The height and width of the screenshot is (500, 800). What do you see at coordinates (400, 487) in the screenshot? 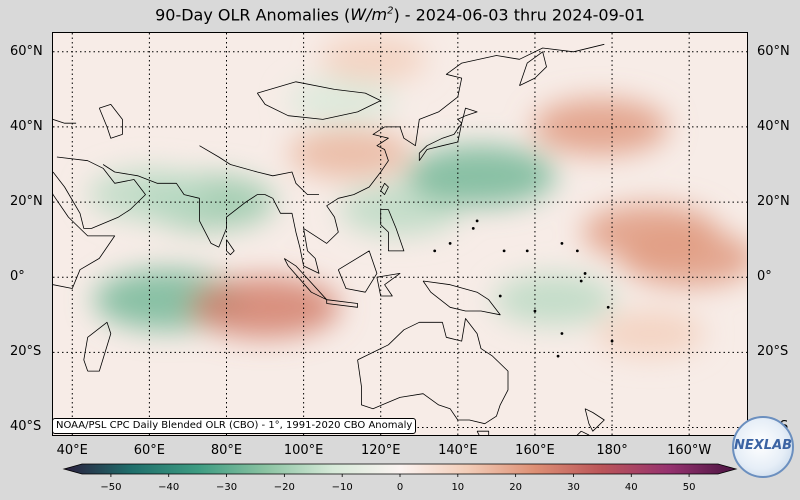
I see `colorbar-tick-label: 0` at bounding box center [400, 487].